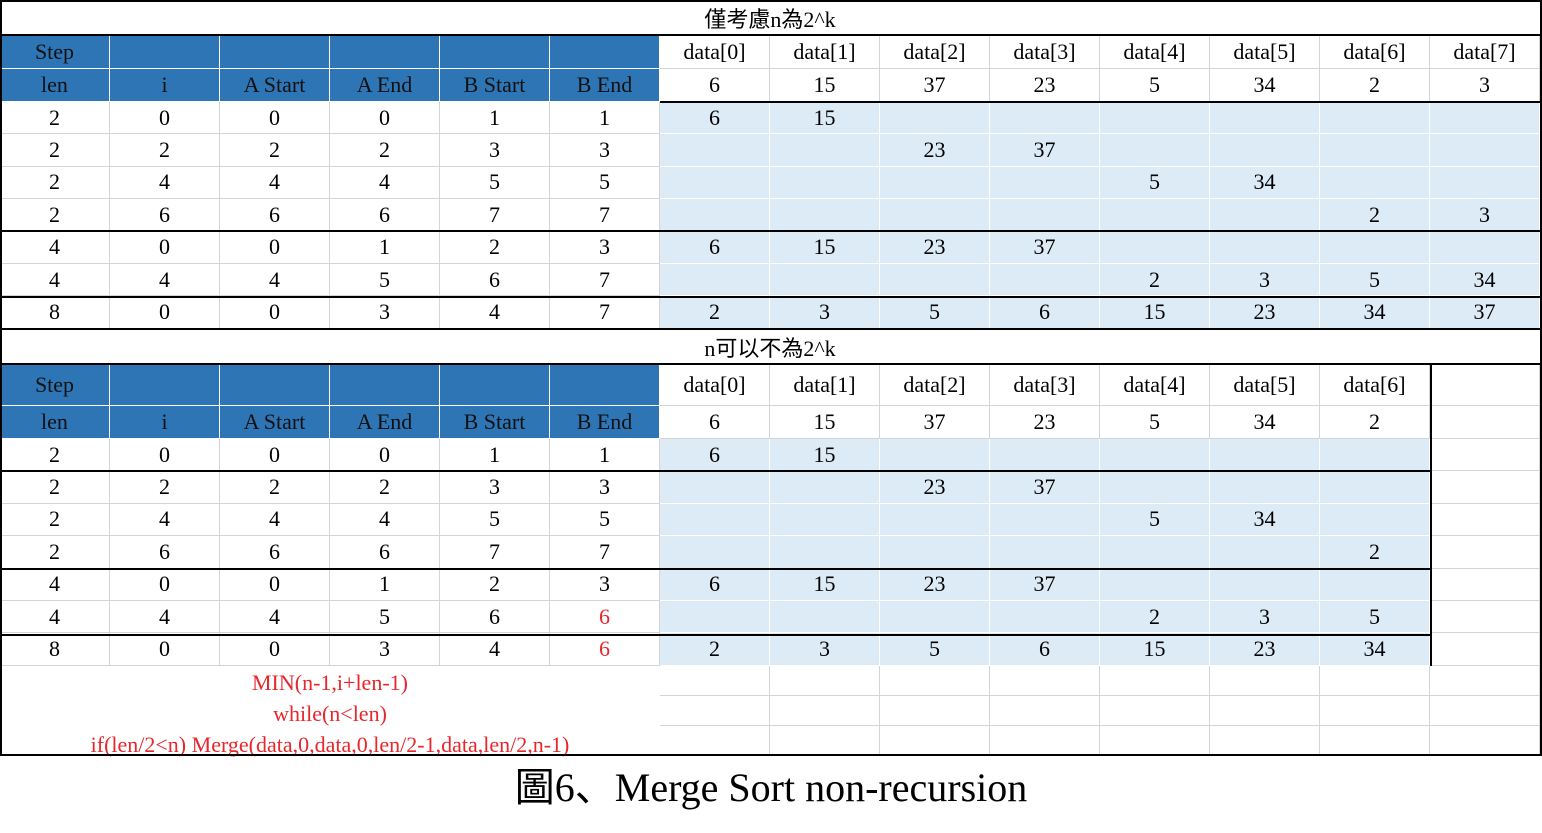 Image resolution: width=1542 pixels, height=833 pixels. I want to click on section-title: 僅考慮n為2^k, so click(770, 18).